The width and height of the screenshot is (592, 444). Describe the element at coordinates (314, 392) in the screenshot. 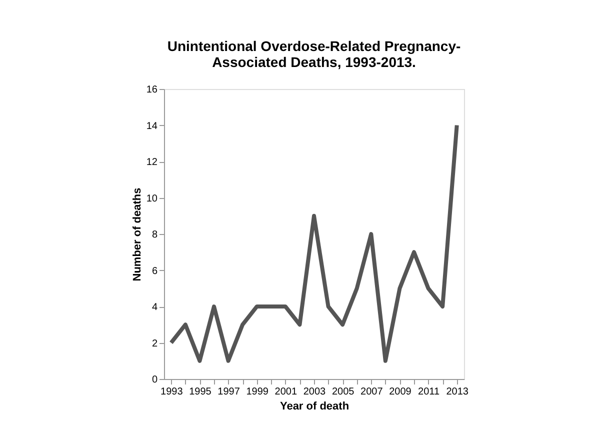

I see `x-tick-label: 2003` at that location.